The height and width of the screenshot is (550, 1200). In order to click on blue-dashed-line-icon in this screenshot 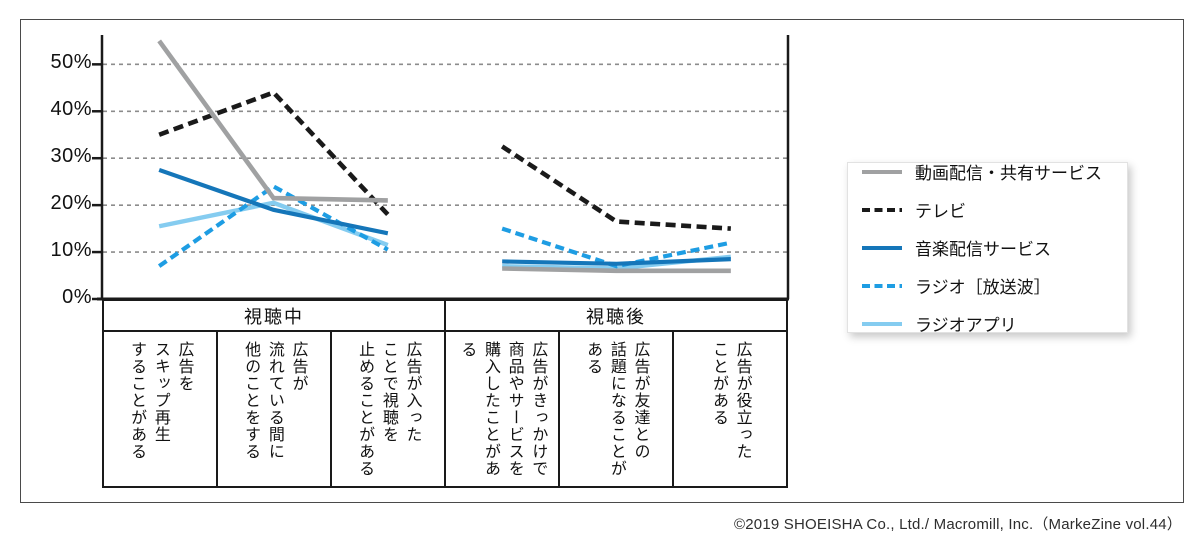, I will do `click(882, 285)`.